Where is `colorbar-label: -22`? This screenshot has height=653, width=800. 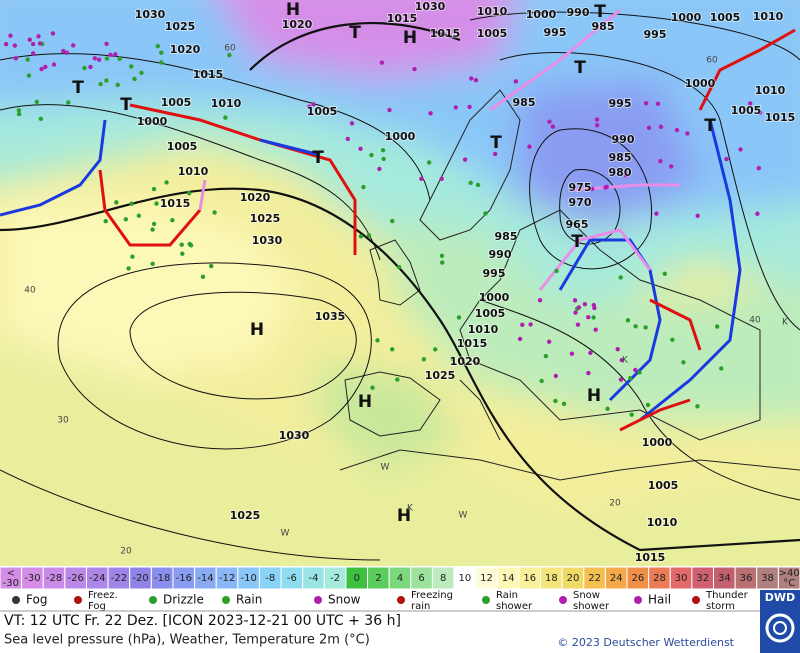 colorbar-label: -22 is located at coordinates (119, 578).